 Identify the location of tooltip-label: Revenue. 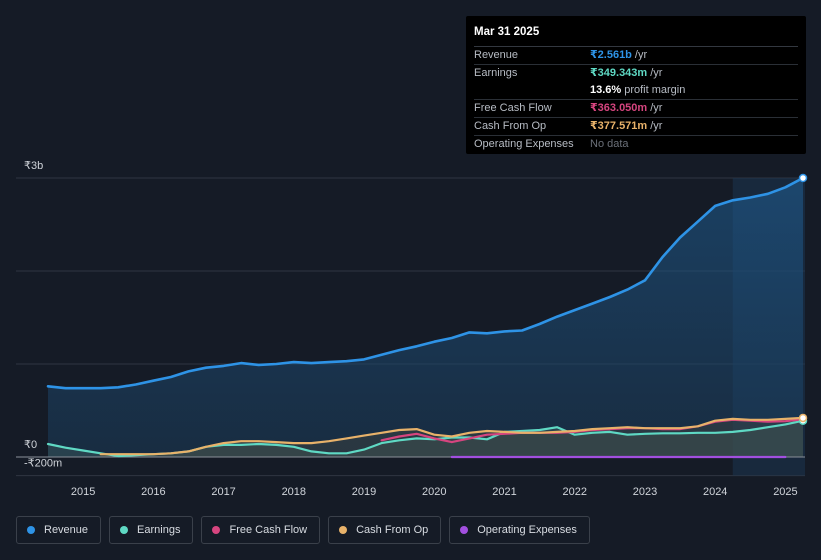
(496, 55).